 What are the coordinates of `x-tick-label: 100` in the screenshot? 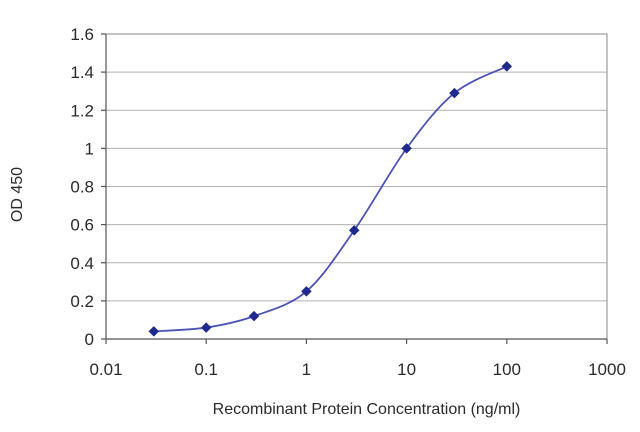 It's located at (507, 369).